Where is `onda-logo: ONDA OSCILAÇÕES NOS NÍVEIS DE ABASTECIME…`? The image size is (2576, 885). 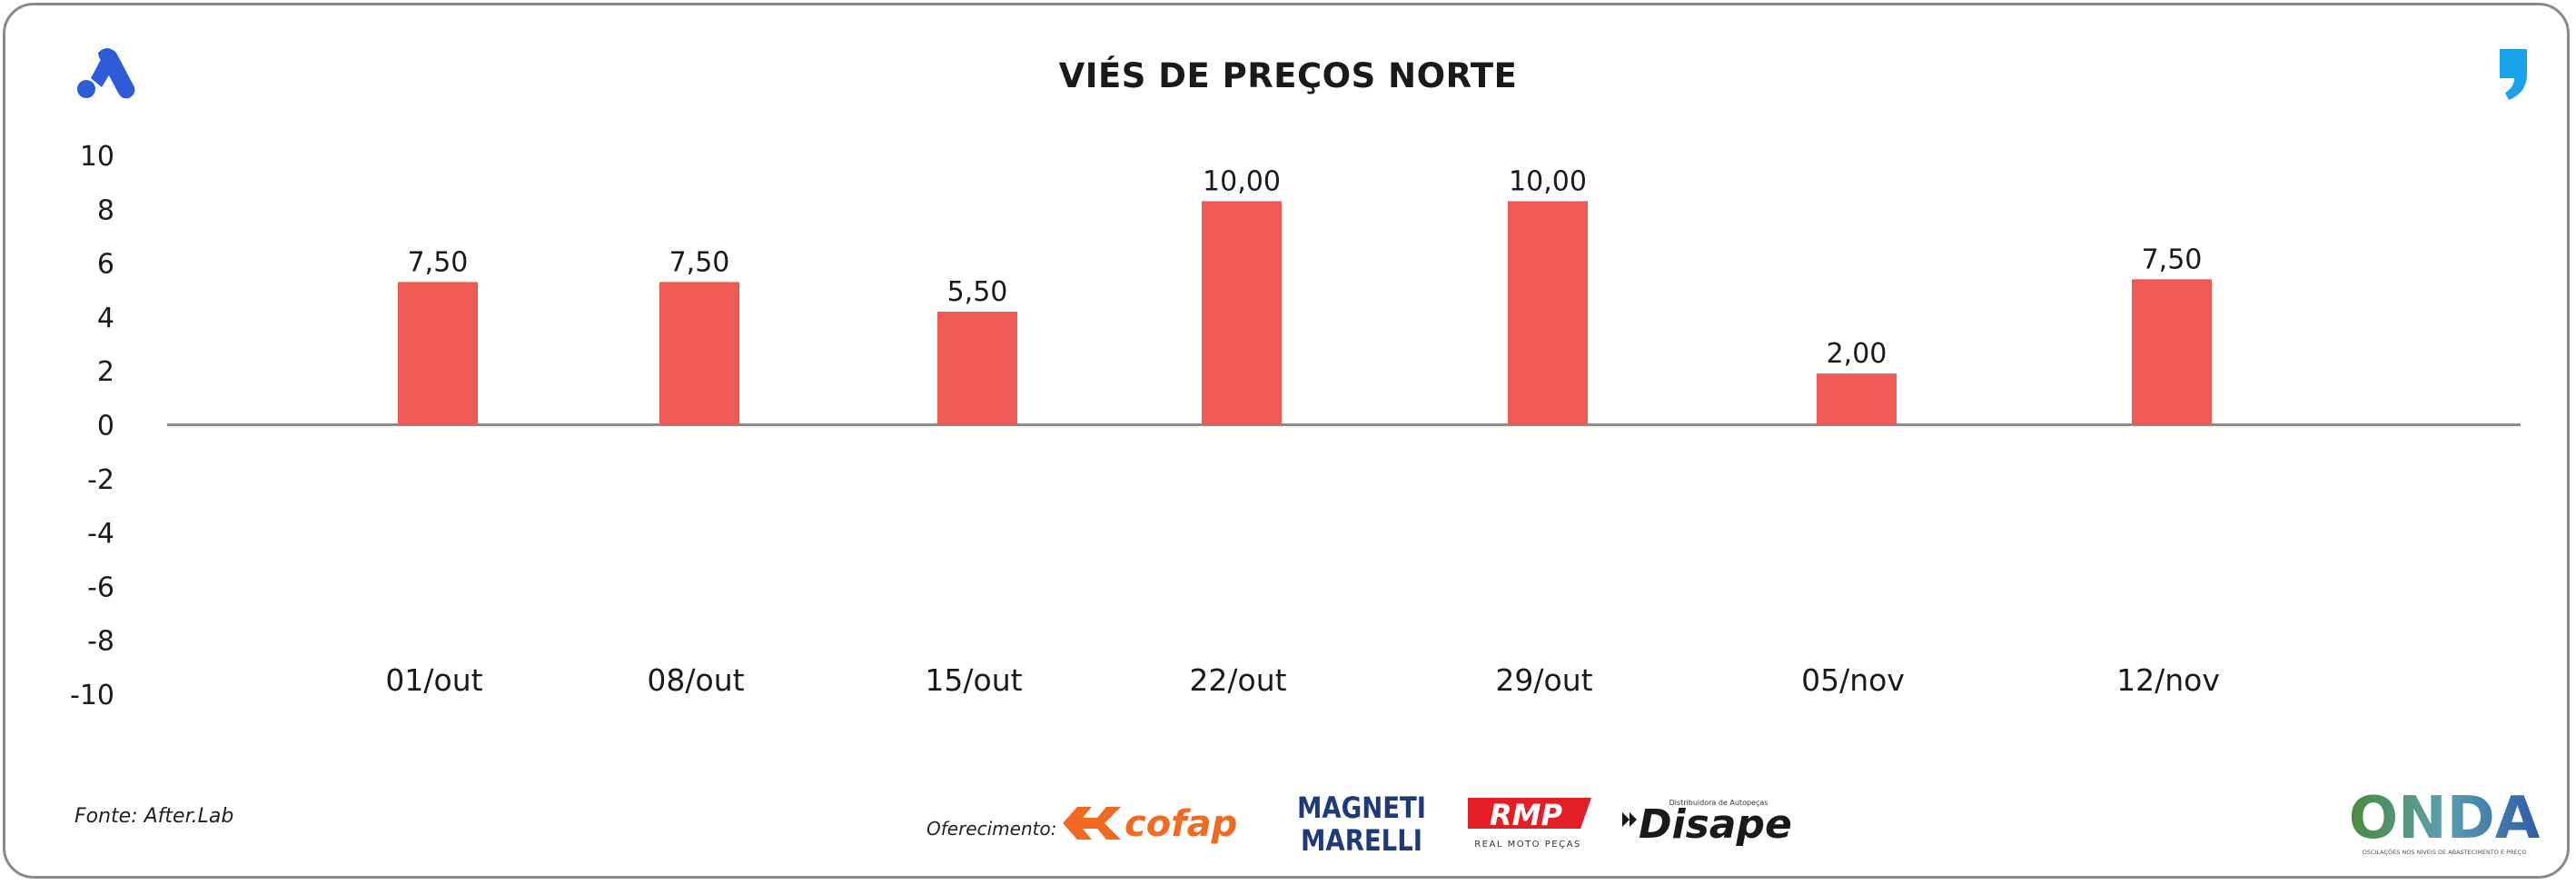 onda-logo: ONDA OSCILAÇÕES NOS NÍVEIS DE ABASTECIME… is located at coordinates (2444, 820).